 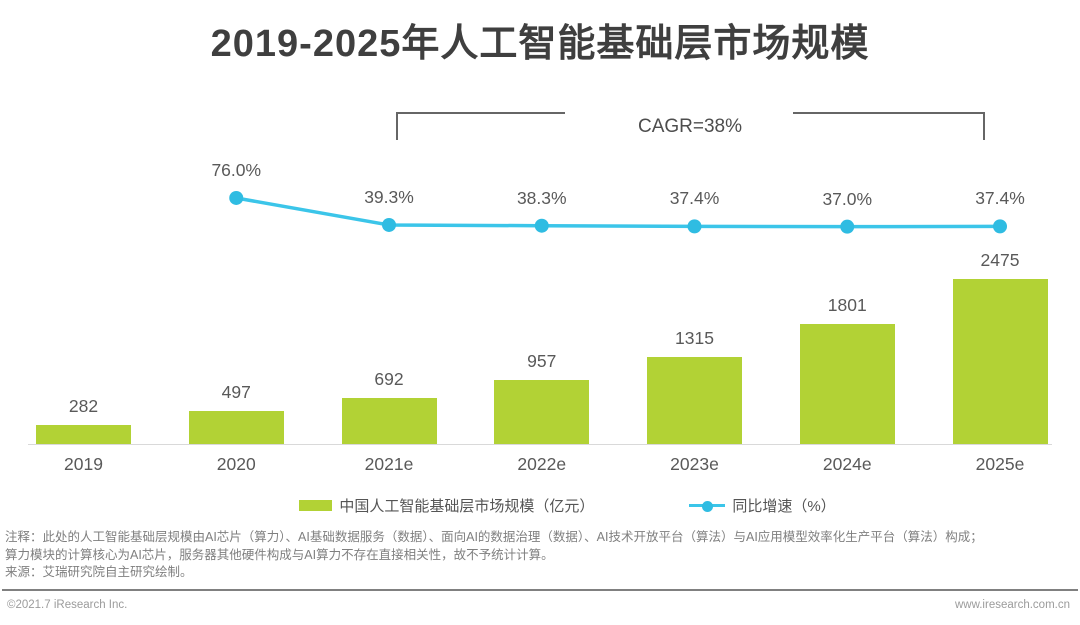 I want to click on bar-2025e, so click(x=1000, y=361).